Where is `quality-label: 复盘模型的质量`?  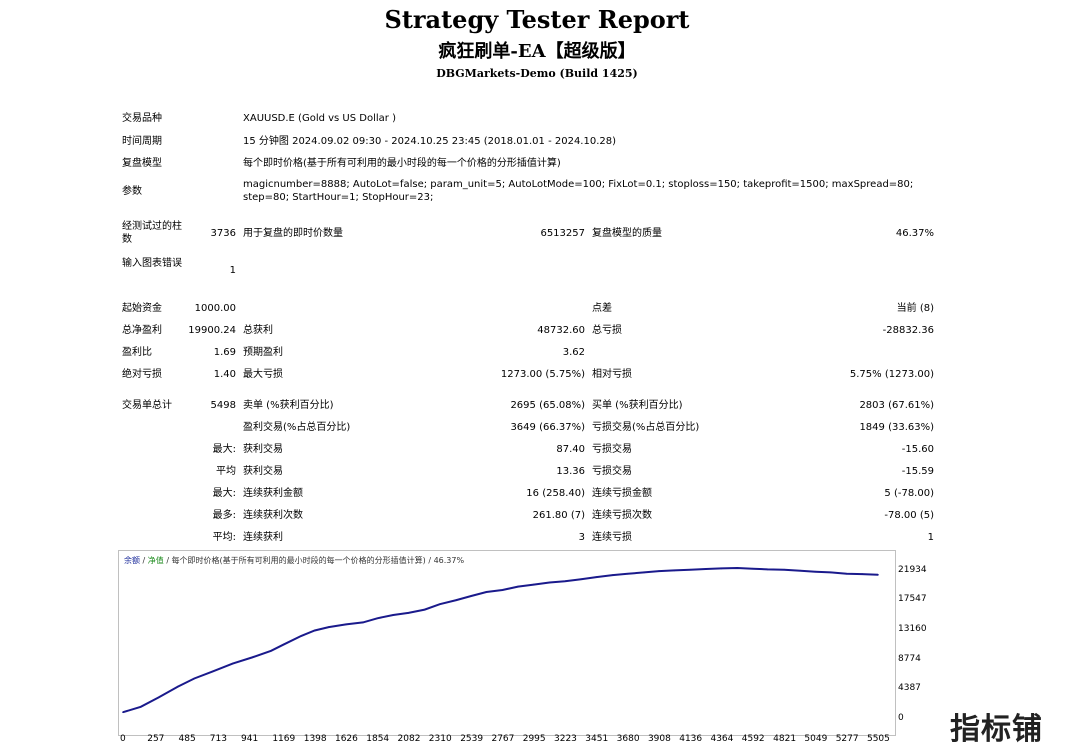
quality-label: 复盘模型的质量 is located at coordinates (627, 233).